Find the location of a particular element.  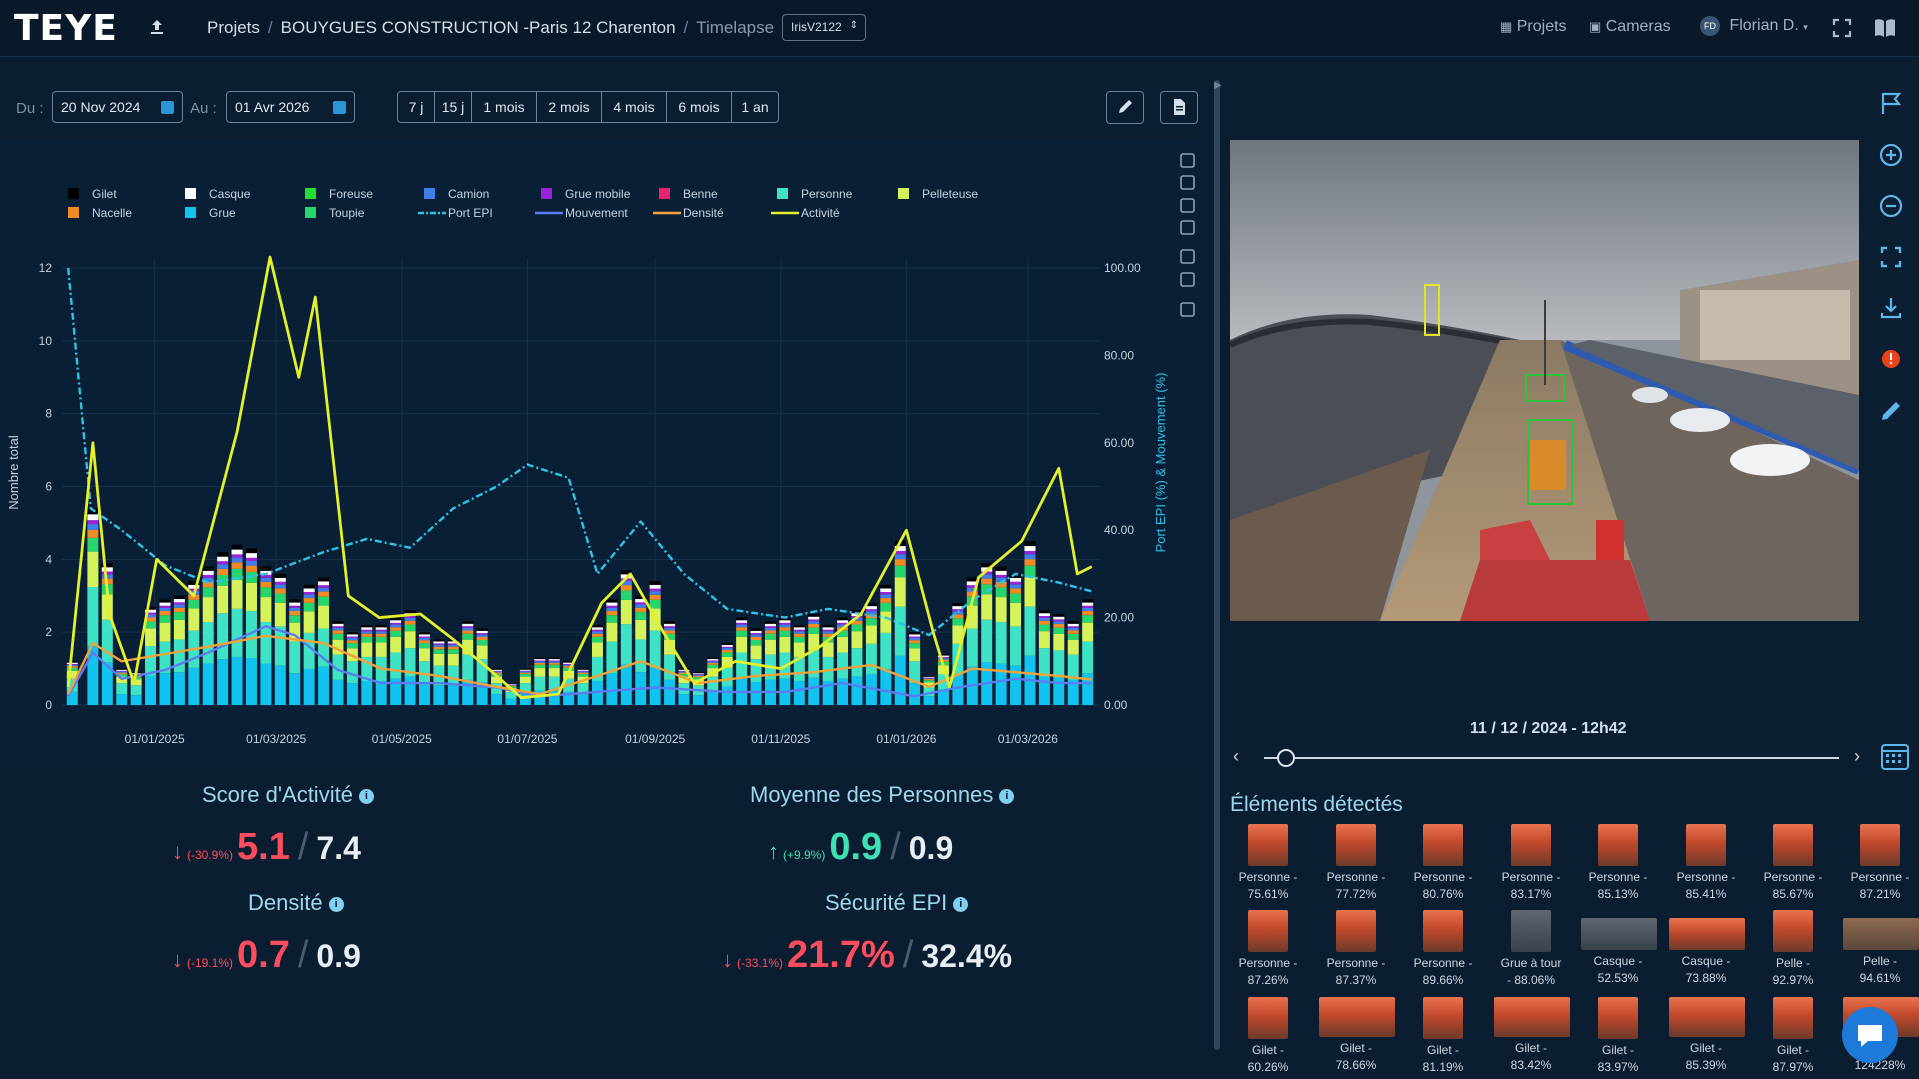

detected-item: Personne - 87.37% is located at coordinates (1356, 949).